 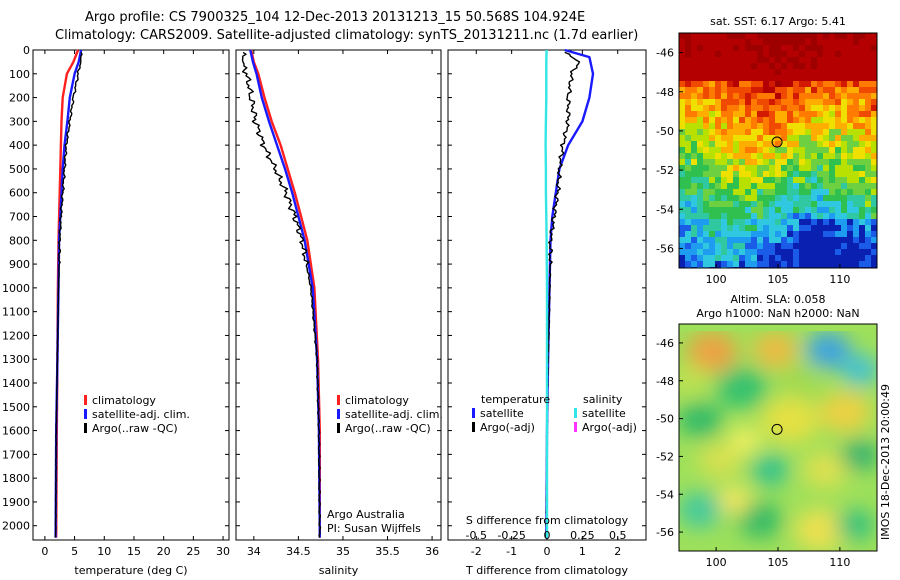 What do you see at coordinates (778, 279) in the screenshot?
I see `x-tick-label: 105` at bounding box center [778, 279].